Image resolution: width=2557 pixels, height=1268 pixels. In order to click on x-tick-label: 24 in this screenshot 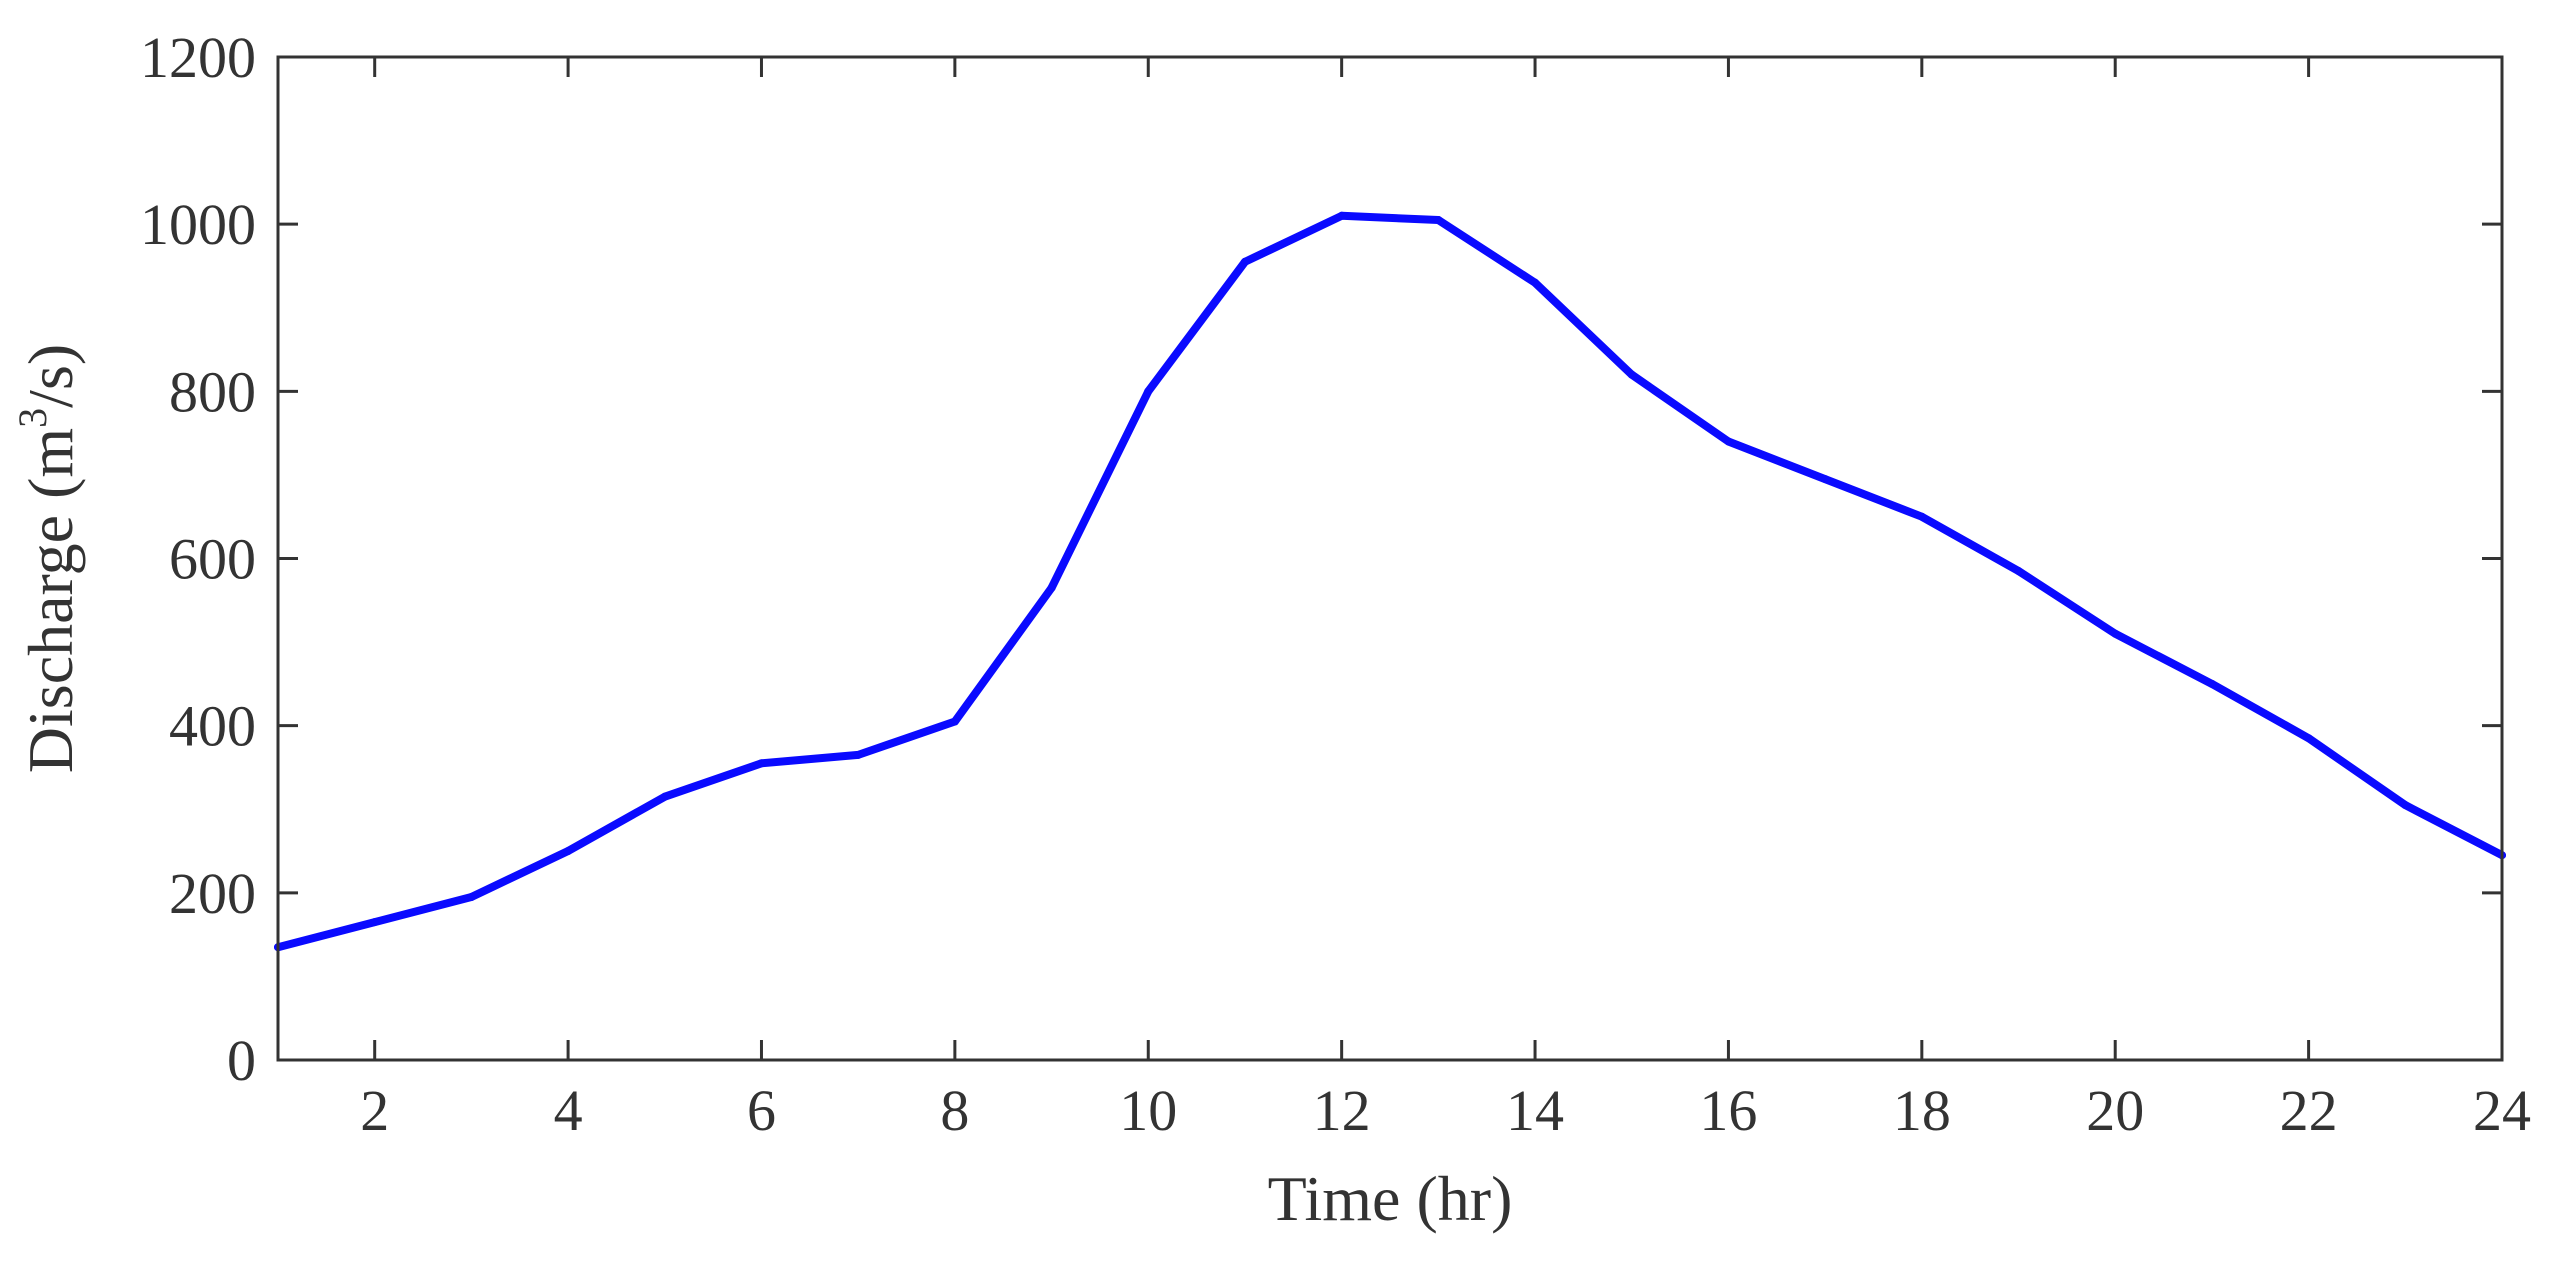, I will do `click(2502, 1110)`.